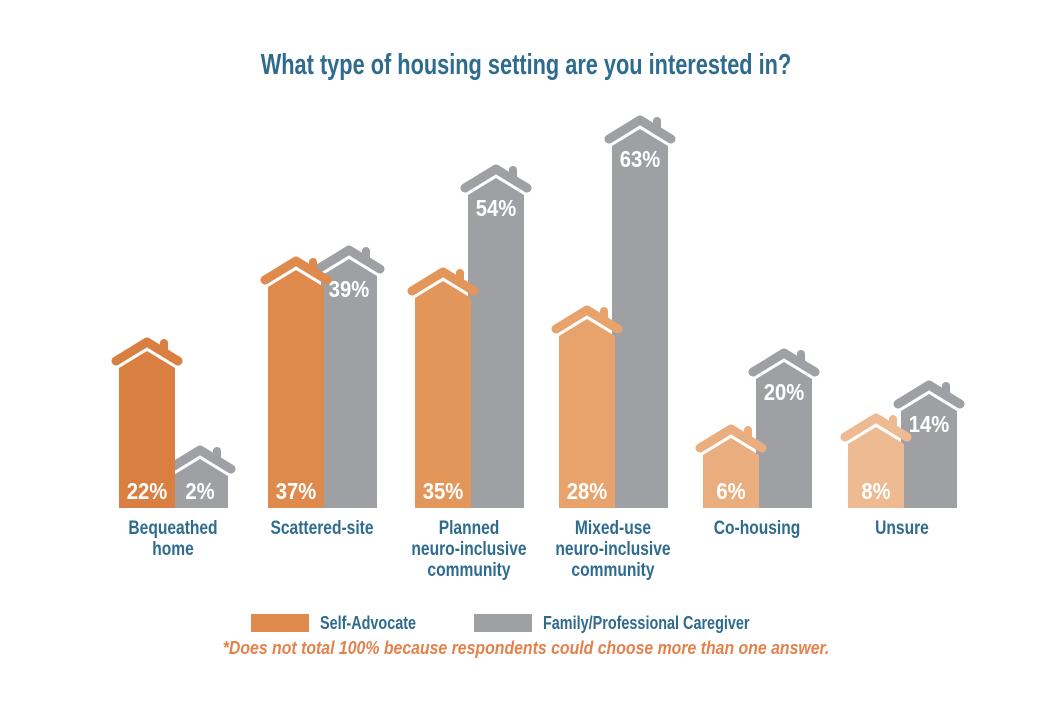  Describe the element at coordinates (613, 549) in the screenshot. I see `category-label-mixed-use-neuro-inclusive-community: Mixed-use neuro-inclusive community` at that location.